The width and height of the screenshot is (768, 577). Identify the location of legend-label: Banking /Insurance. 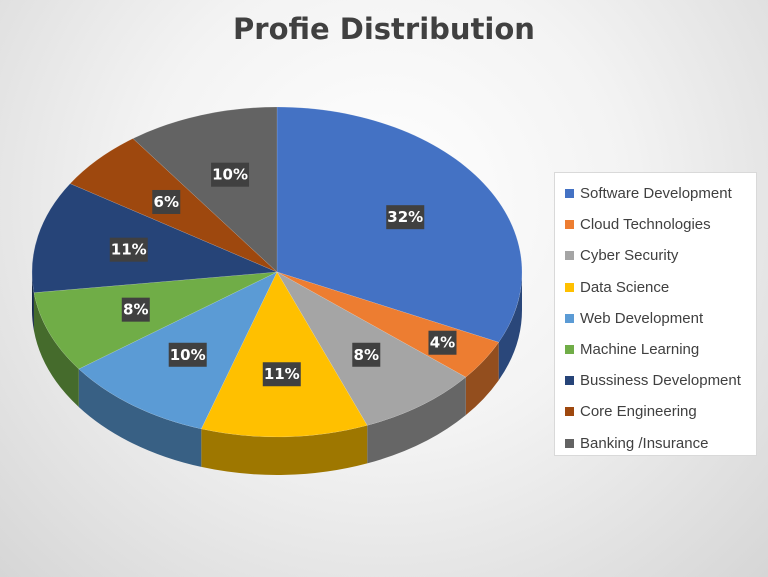
(644, 443).